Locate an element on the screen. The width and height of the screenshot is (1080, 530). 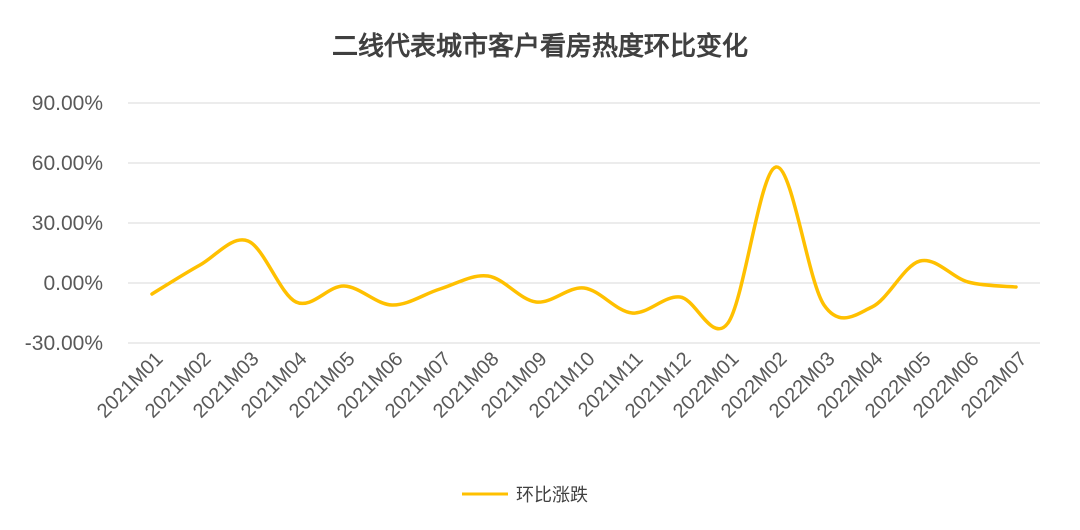
legend: 环比涨跌 is located at coordinates (525, 495).